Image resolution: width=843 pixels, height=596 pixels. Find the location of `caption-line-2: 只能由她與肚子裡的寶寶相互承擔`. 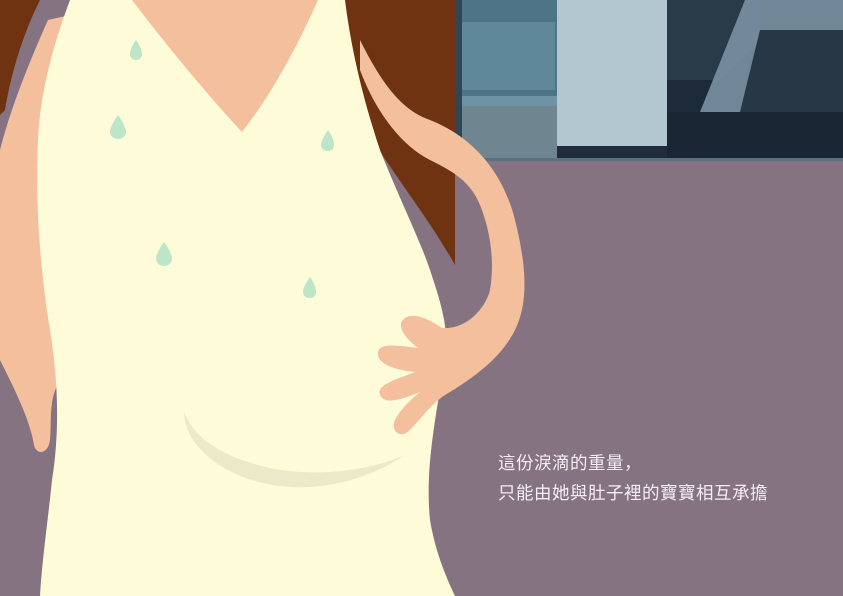

caption-line-2: 只能由她與肚子裡的寶寶相互承擔 is located at coordinates (633, 494).